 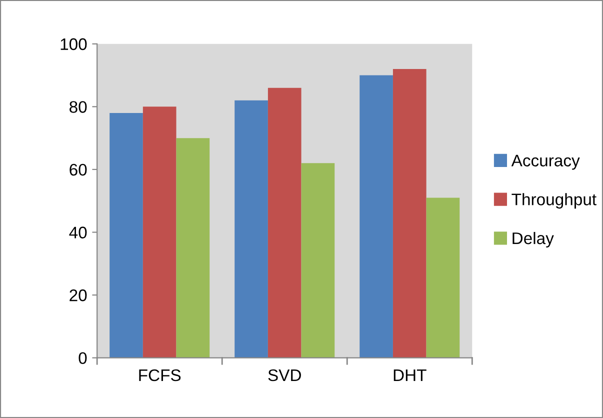 I want to click on legend-label: Accuracy, so click(x=545, y=162).